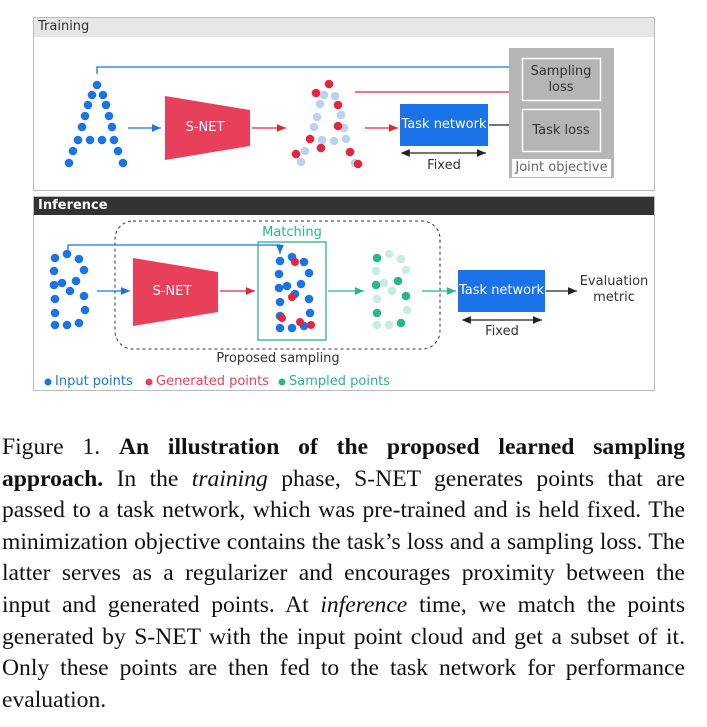 This screenshot has width=707, height=727. I want to click on inference-header, so click(344, 206).